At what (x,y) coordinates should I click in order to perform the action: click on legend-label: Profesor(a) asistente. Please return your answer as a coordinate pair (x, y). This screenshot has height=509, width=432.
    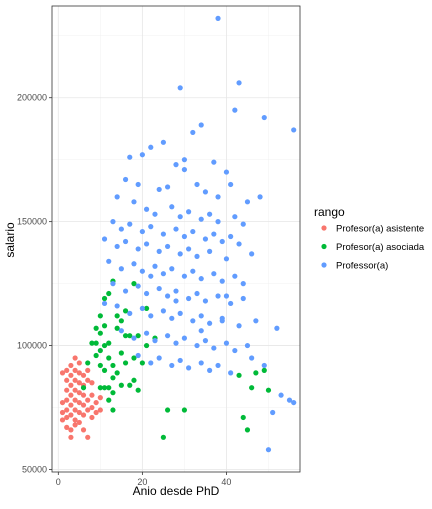
    Looking at the image, I should click on (380, 229).